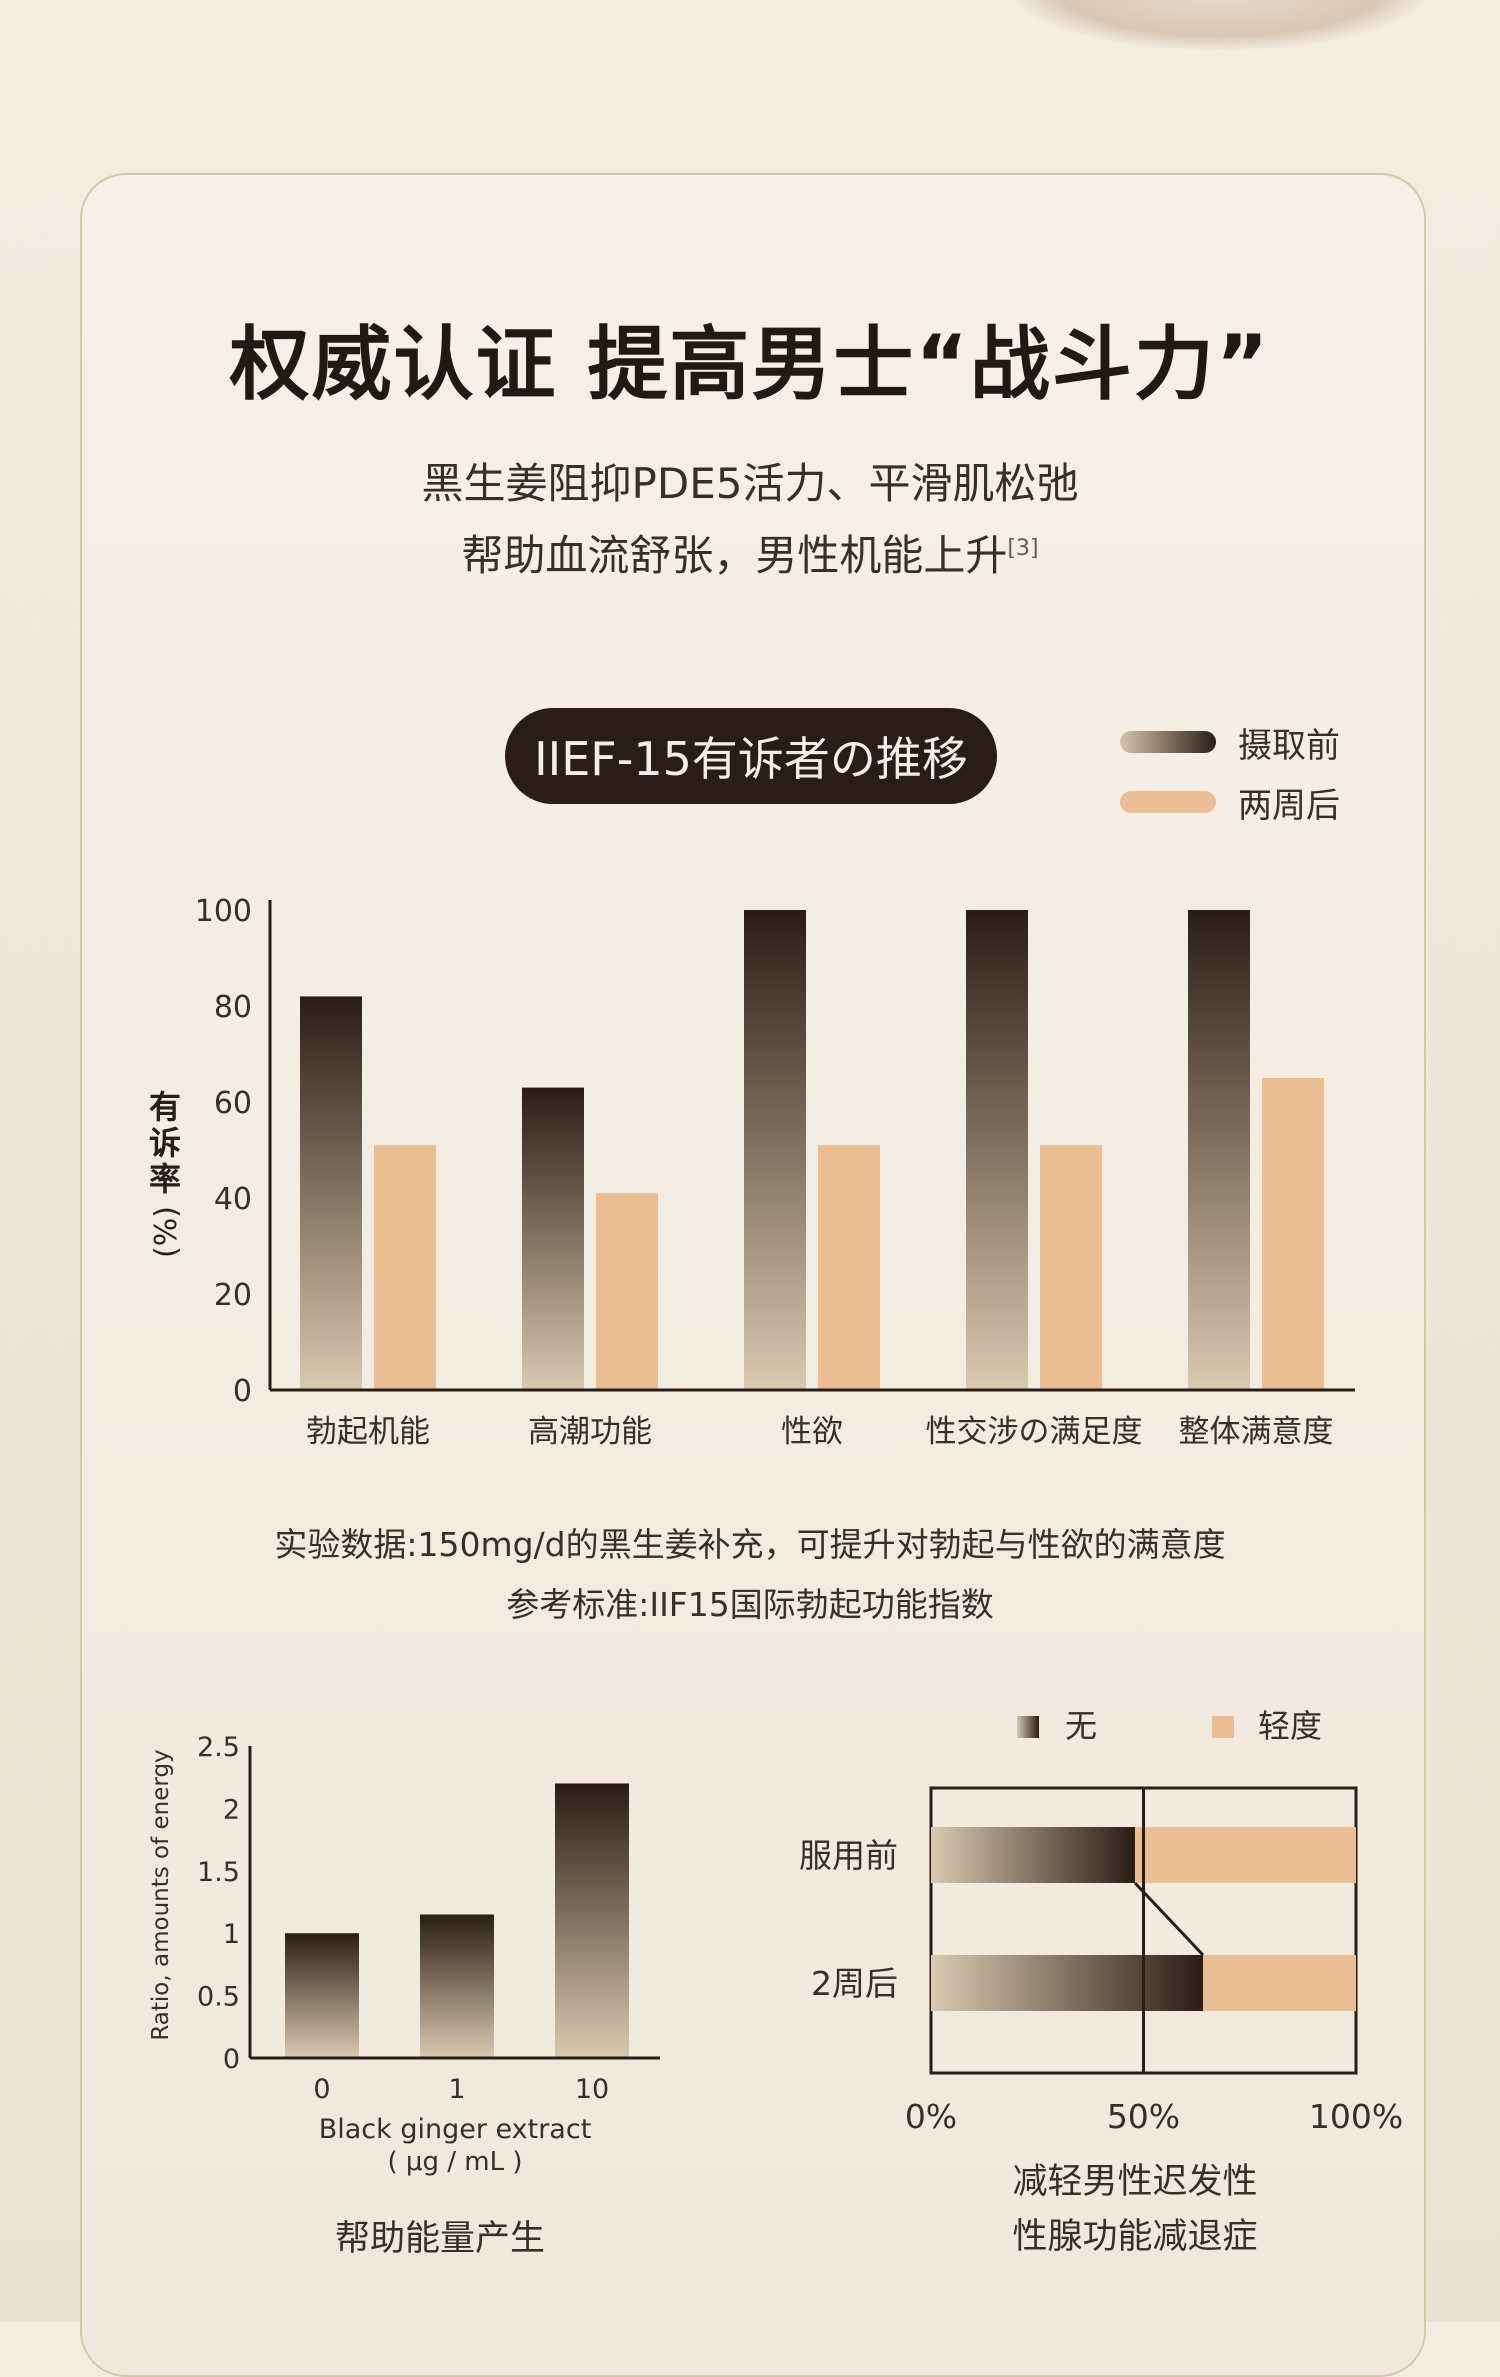  I want to click on subtitle-line-2-text: 帮助血流舒张，男性机能上升, so click(734, 555).